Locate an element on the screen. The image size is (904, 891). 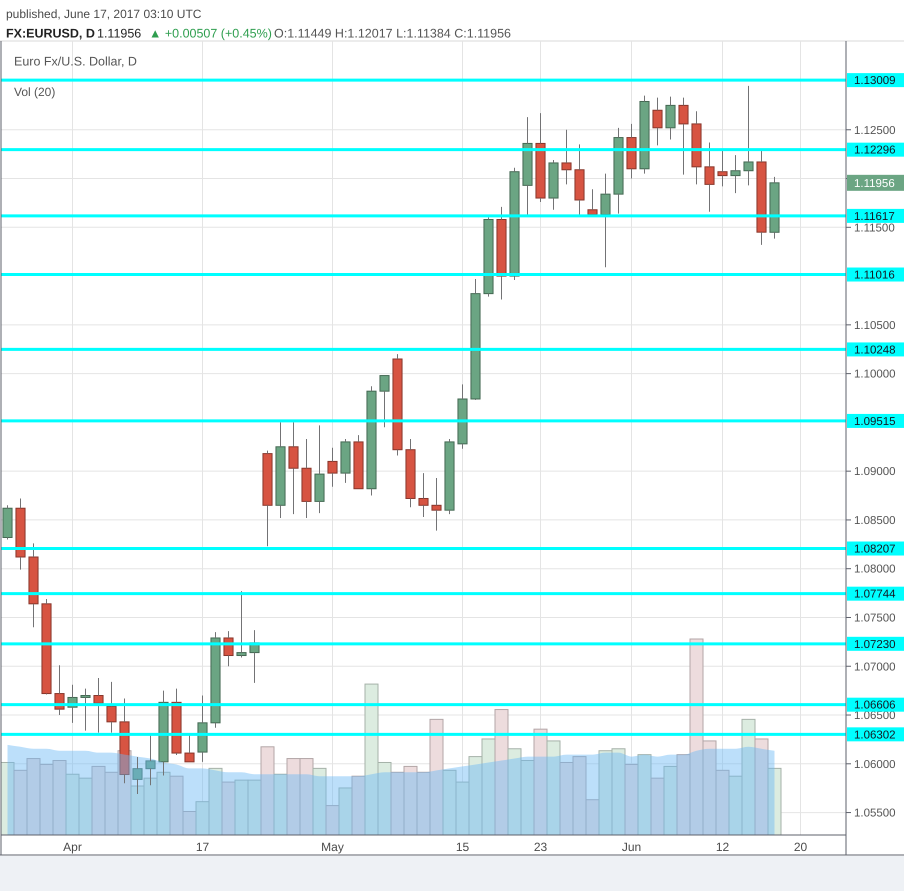
x-tick-label: 23 is located at coordinates (541, 847).